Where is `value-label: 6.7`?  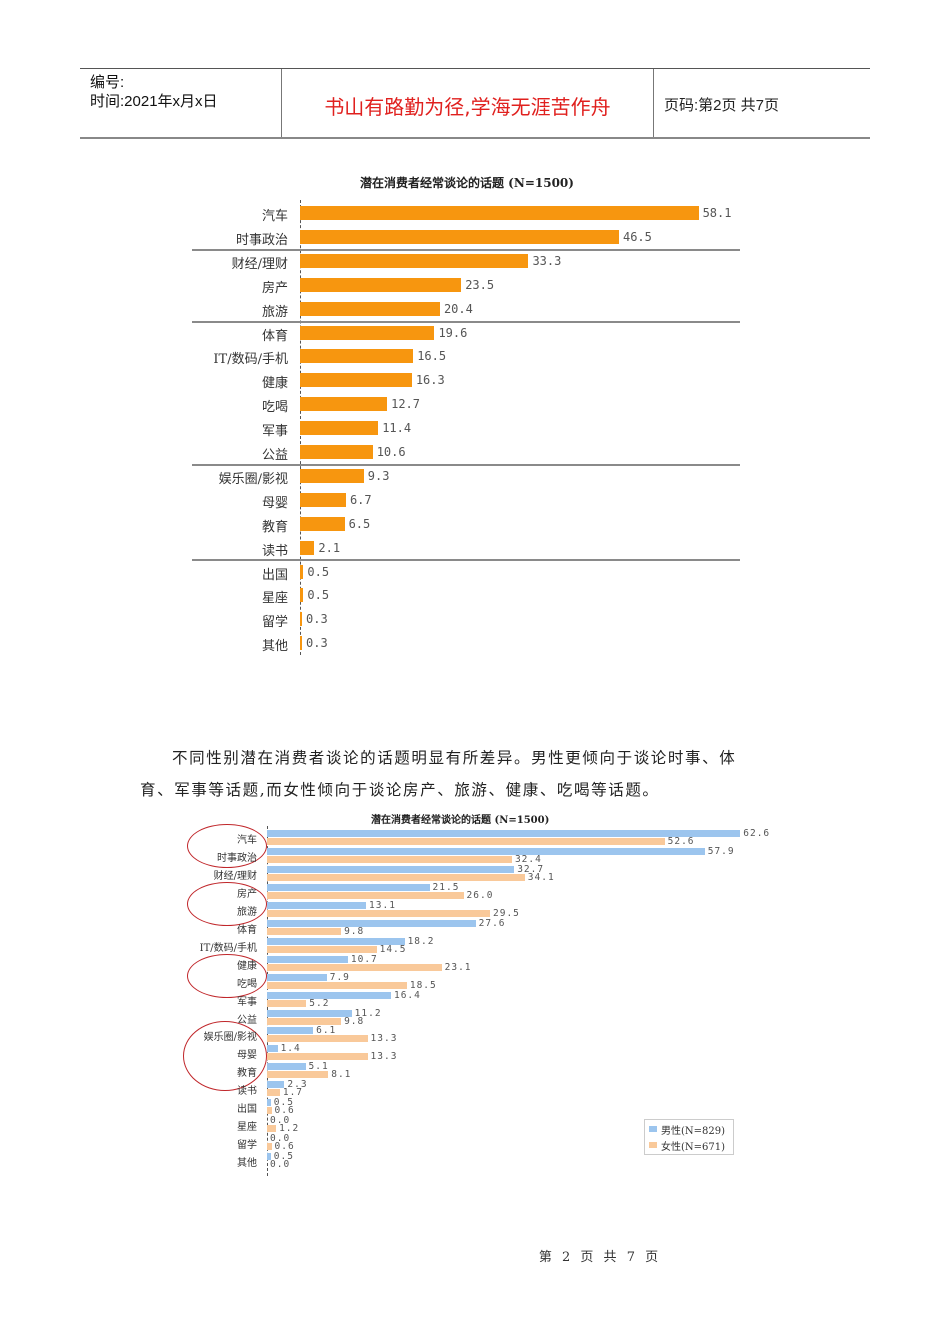
value-label: 6.7 is located at coordinates (360, 499).